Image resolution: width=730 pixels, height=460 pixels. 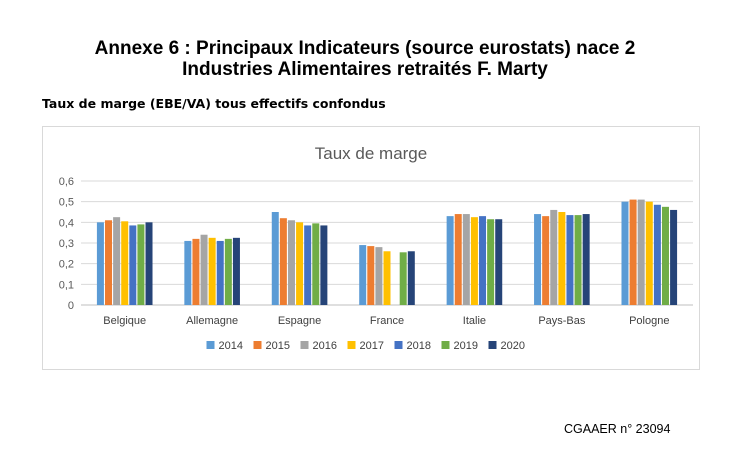 What do you see at coordinates (124, 321) in the screenshot?
I see `x-category-label: Belgique` at bounding box center [124, 321].